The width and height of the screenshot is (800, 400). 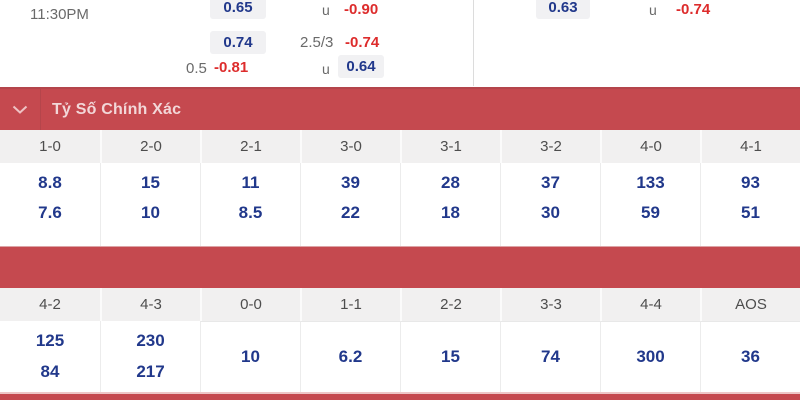 What do you see at coordinates (50, 340) in the screenshot?
I see `odds-value: 125` at bounding box center [50, 340].